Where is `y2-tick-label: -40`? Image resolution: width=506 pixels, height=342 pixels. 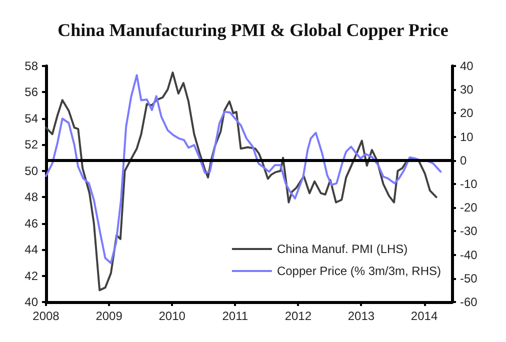
y2-tick-label: -40 is located at coordinates (469, 255).